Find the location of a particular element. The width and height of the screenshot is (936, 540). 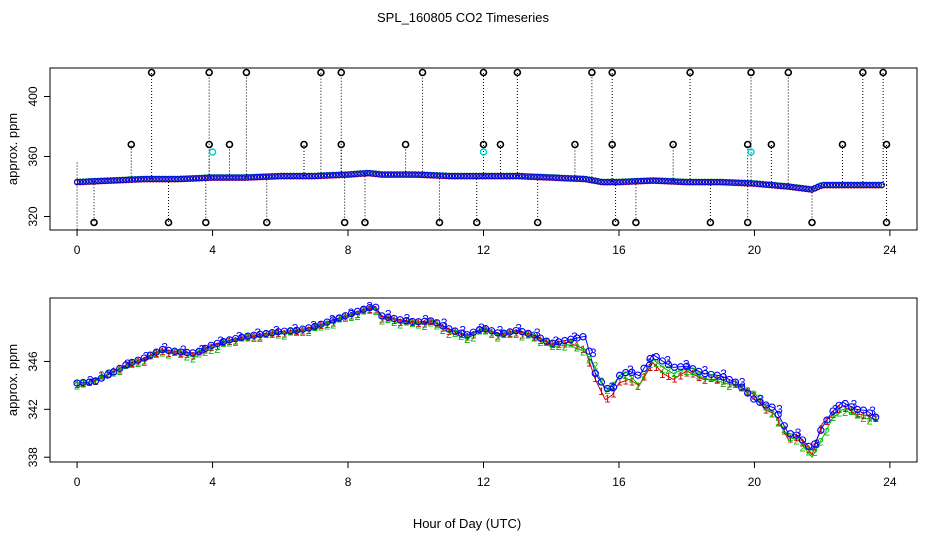

y-tick-label: 400 is located at coordinates (33, 96).